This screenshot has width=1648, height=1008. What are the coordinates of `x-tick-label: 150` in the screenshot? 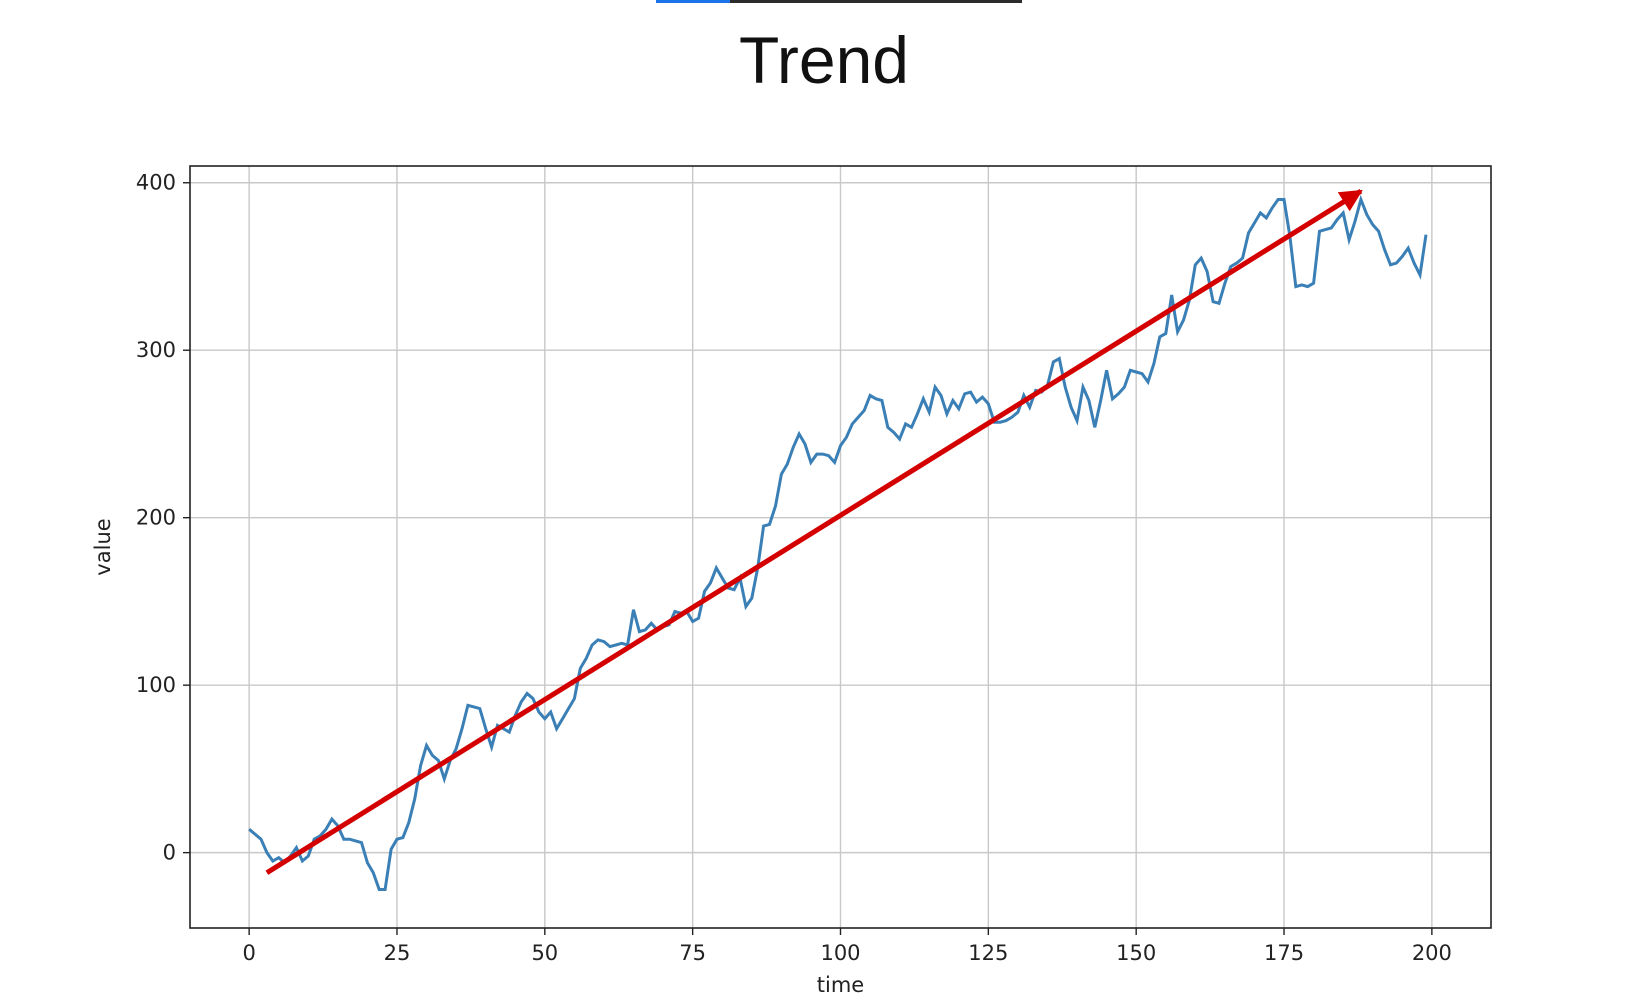 It's located at (1136, 953).